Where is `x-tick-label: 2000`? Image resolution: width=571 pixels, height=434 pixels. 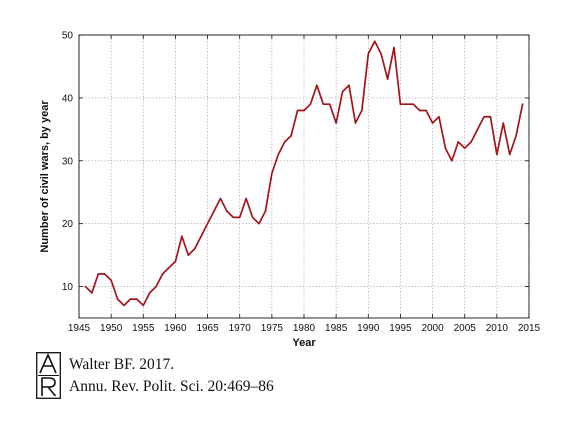
x-tick-label: 2000 is located at coordinates (432, 328).